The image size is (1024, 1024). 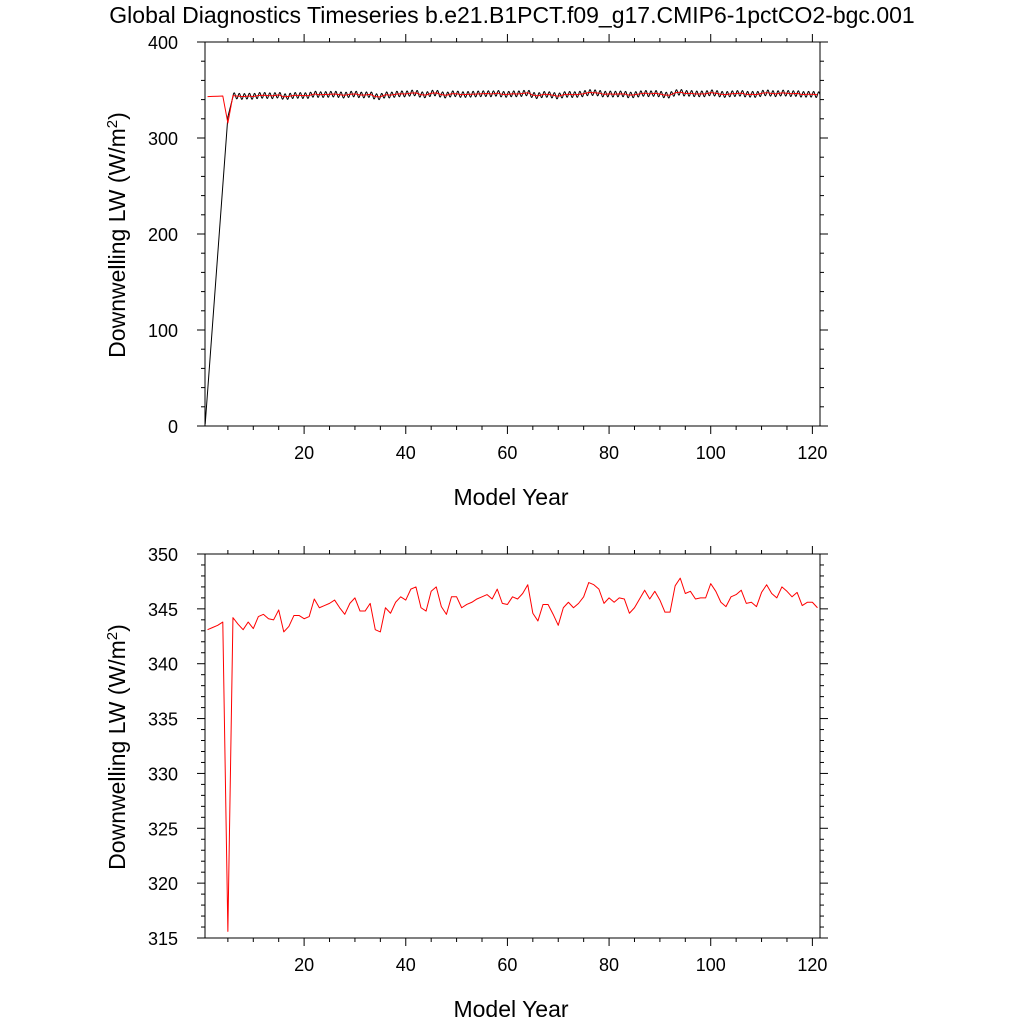 What do you see at coordinates (711, 965) in the screenshot?
I see `bottom-x-tick-label: 100` at bounding box center [711, 965].